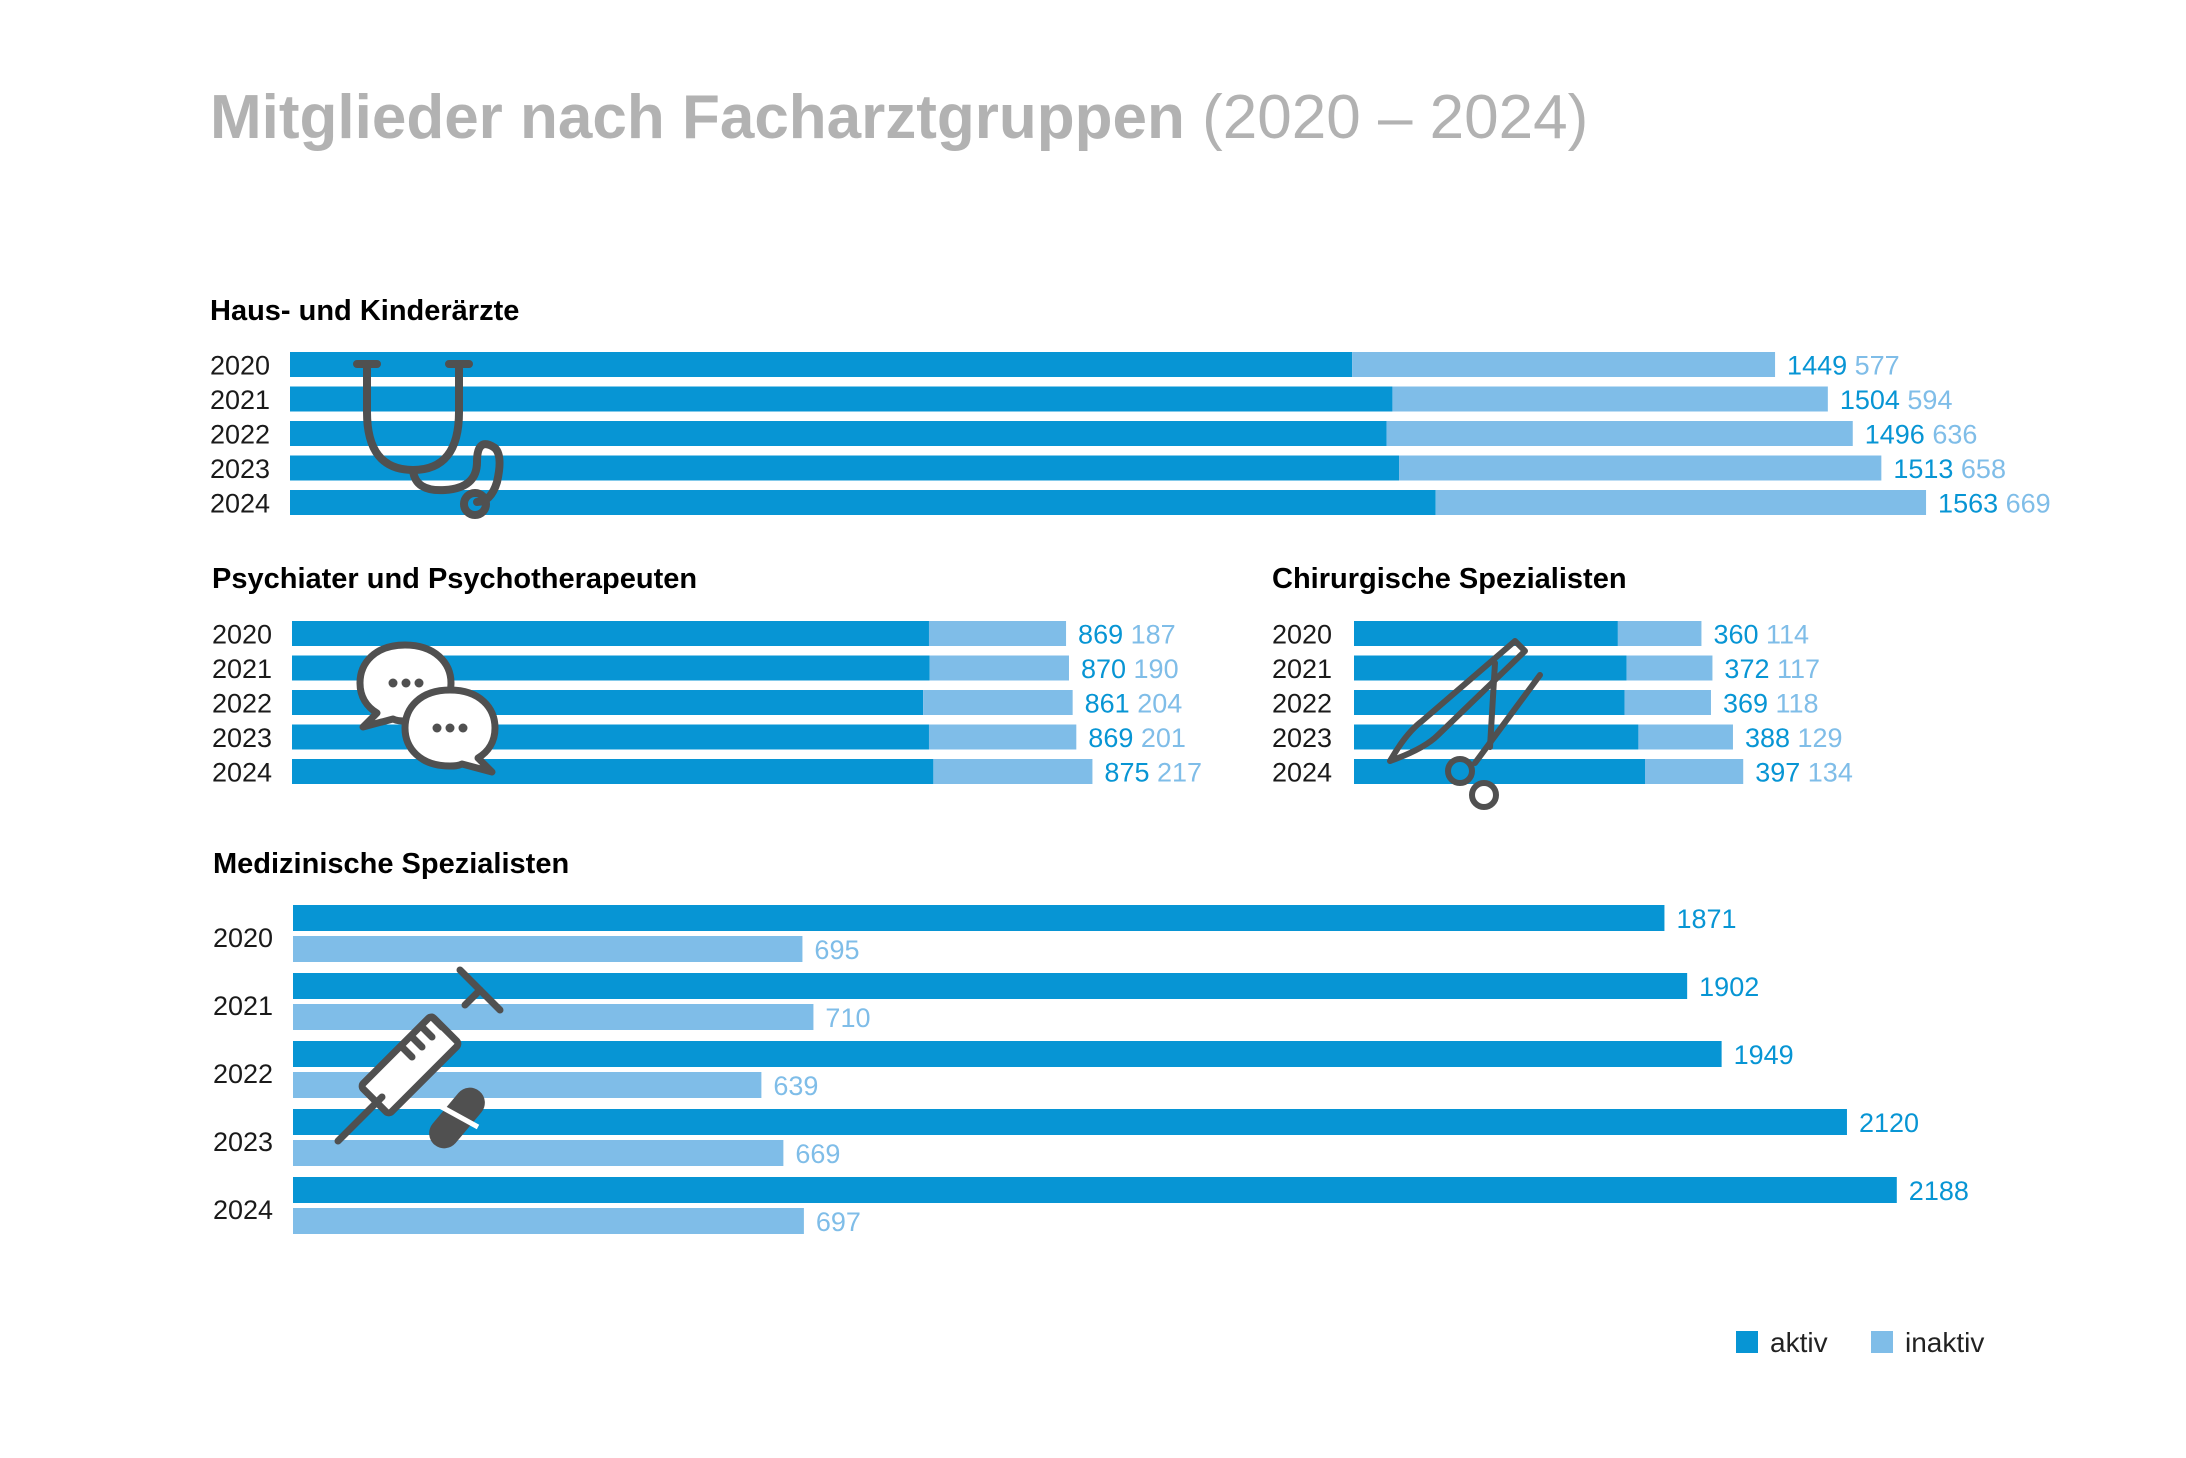 The image size is (2186, 1458). I want to click on value-label-group: 369 118, so click(1771, 704).